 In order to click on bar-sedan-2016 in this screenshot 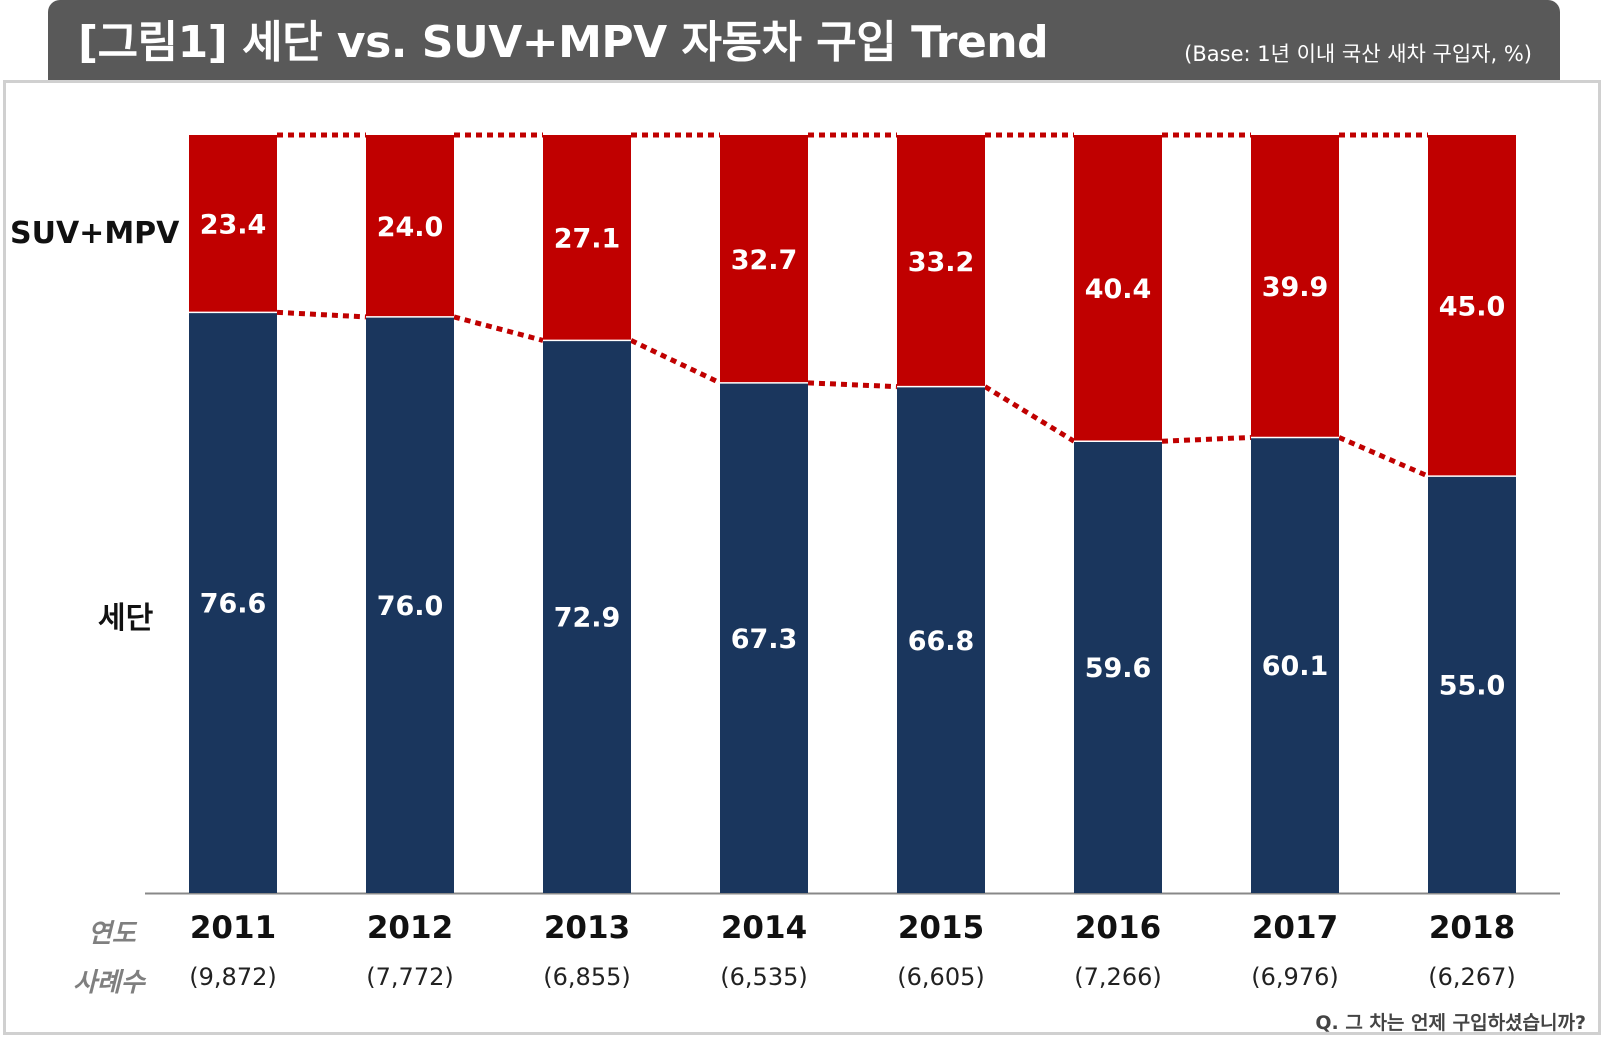, I will do `click(1118, 667)`.